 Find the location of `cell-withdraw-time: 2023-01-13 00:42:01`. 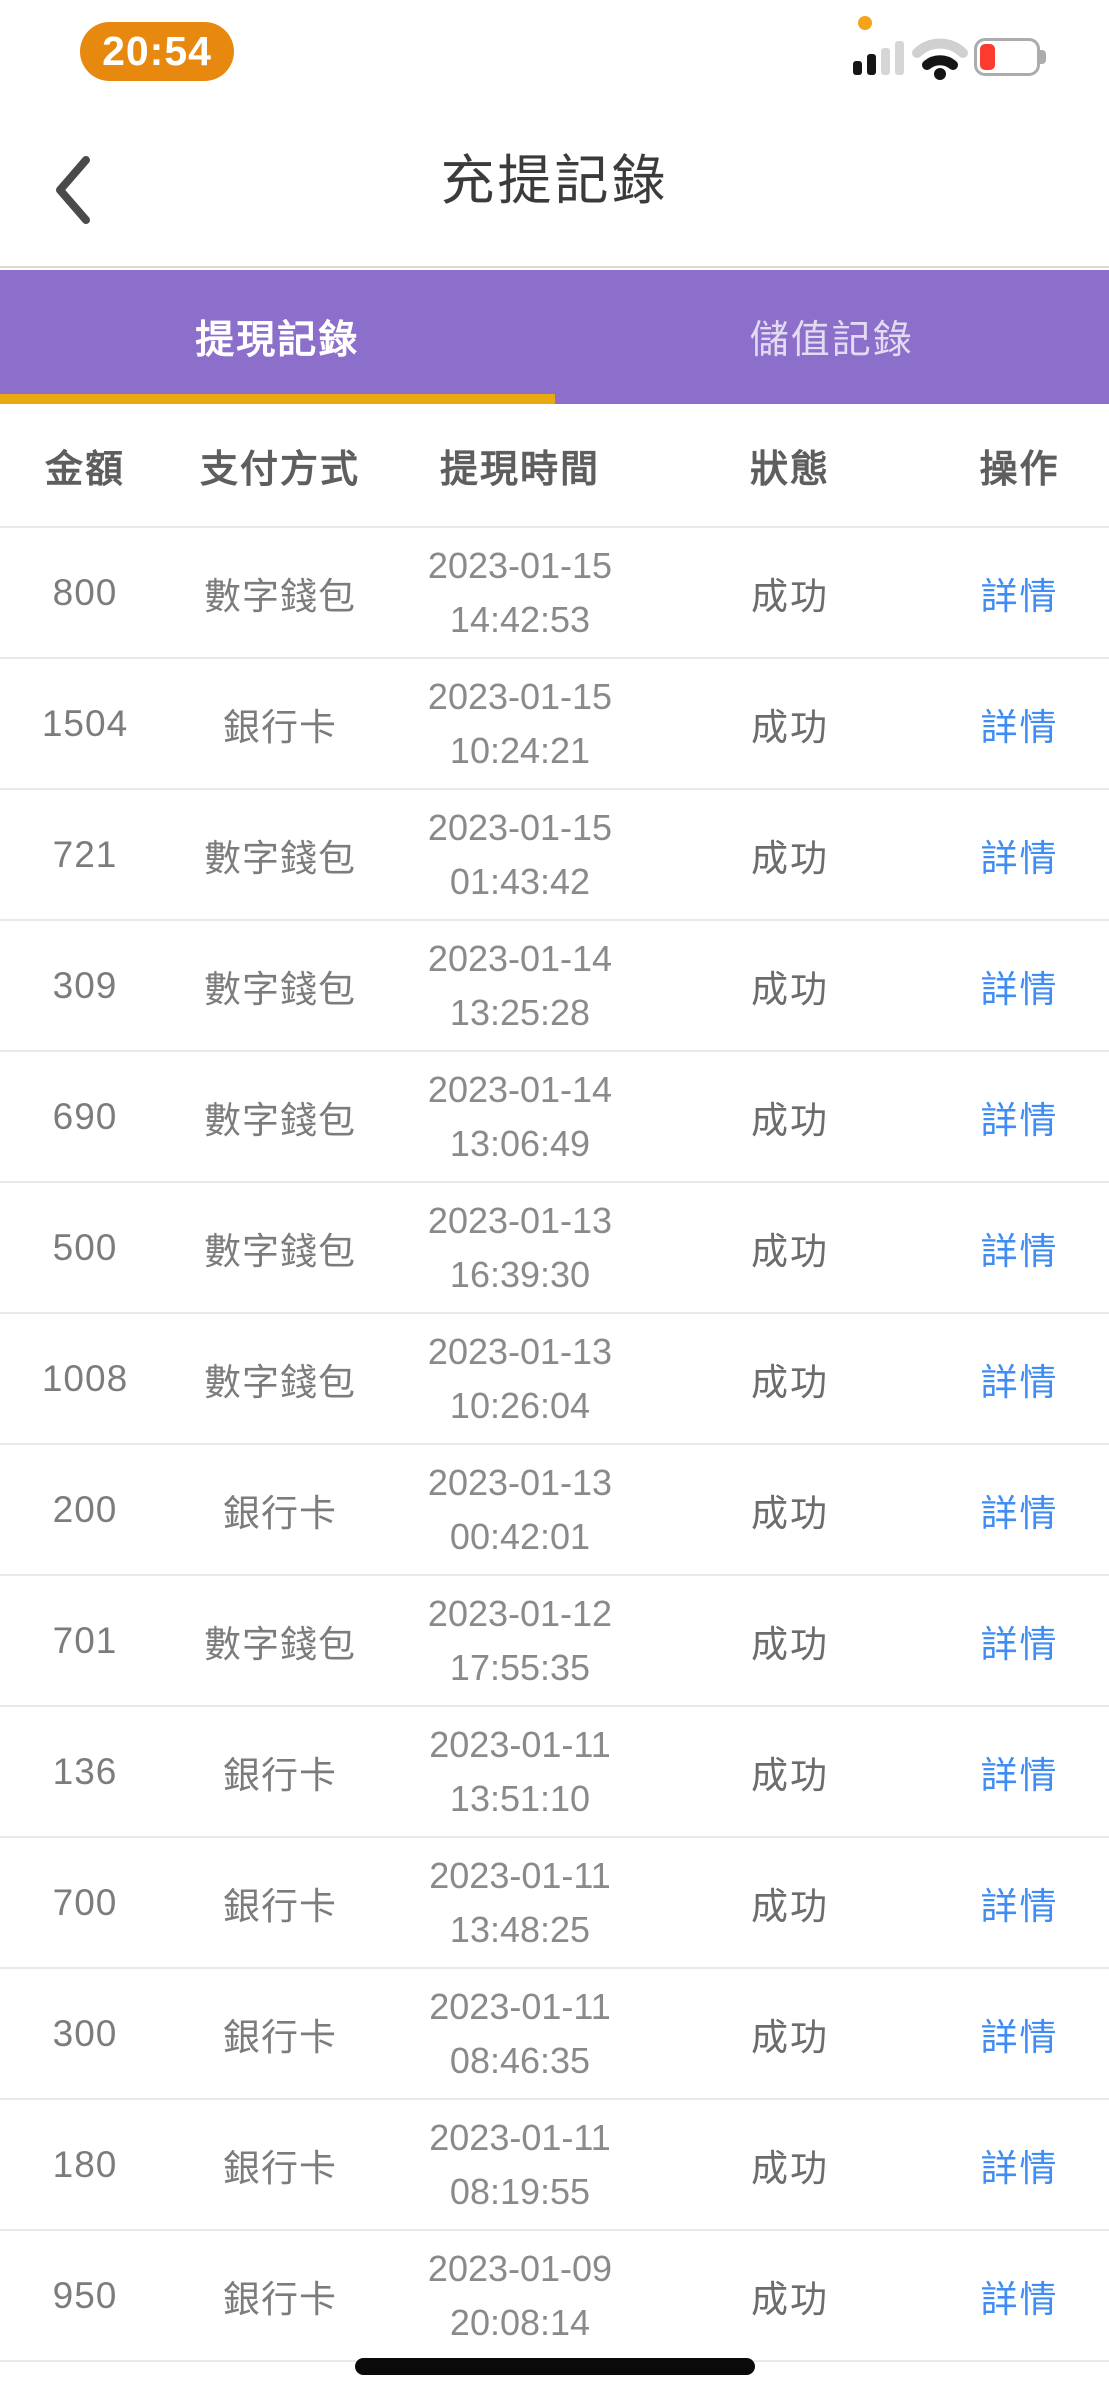

cell-withdraw-time: 2023-01-13 00:42:01 is located at coordinates (520, 1509).